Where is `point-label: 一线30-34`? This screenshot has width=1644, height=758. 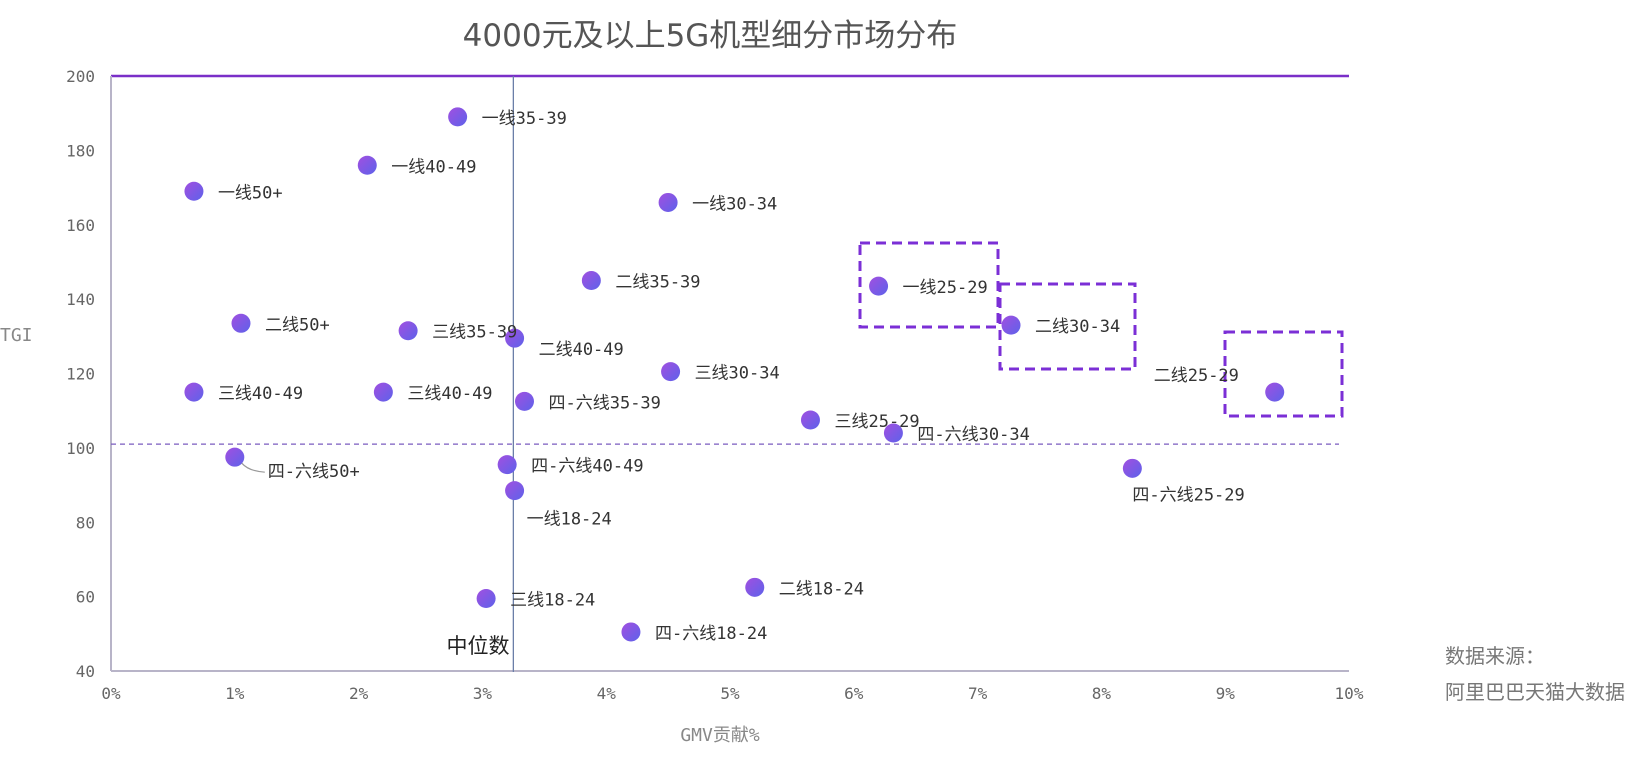 point-label: 一线30-34 is located at coordinates (734, 204).